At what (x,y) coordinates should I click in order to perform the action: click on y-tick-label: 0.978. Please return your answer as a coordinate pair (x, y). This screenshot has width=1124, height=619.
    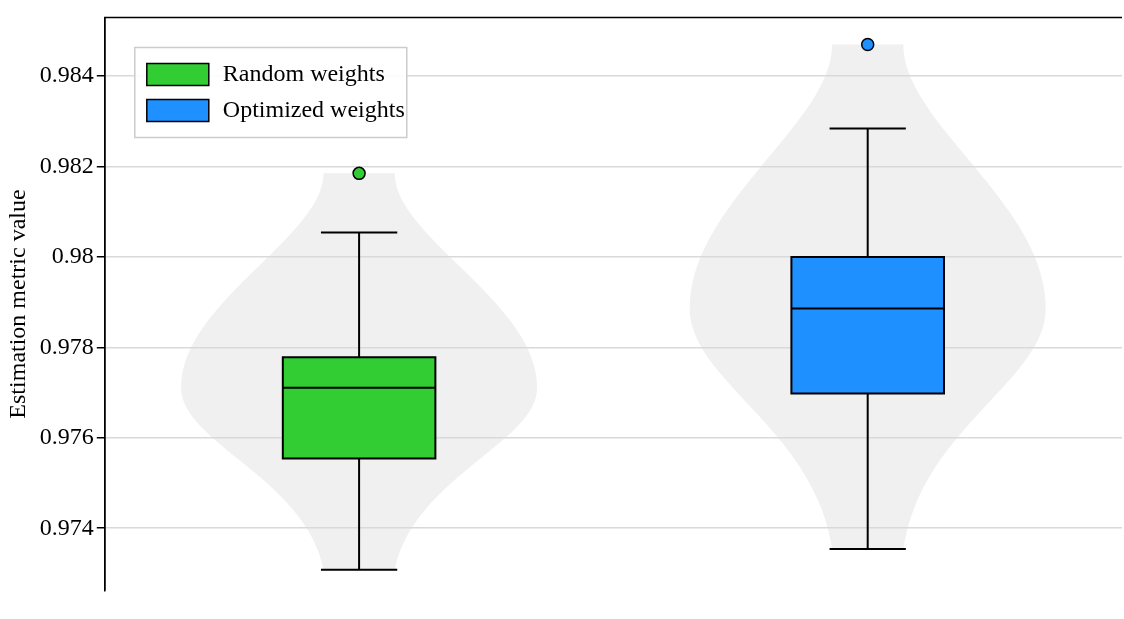
    Looking at the image, I should click on (66, 345).